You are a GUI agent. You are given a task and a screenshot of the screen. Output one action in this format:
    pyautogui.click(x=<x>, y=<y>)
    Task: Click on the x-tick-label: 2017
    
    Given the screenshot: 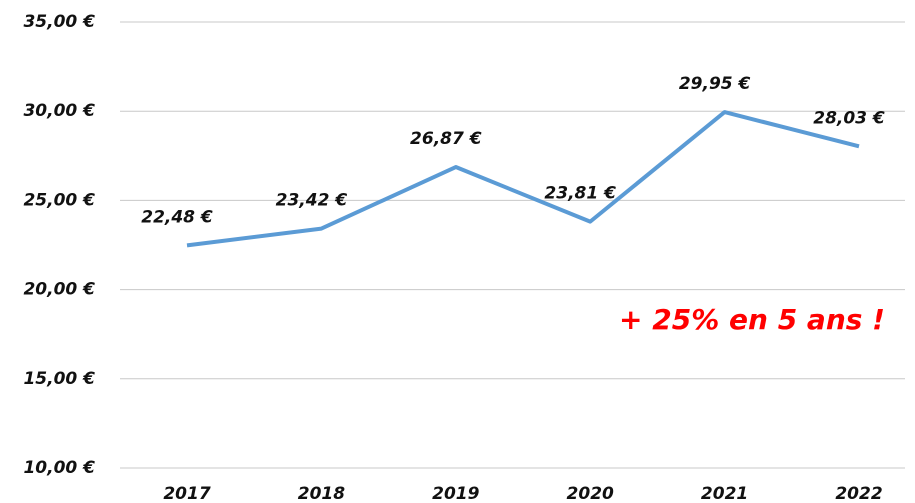 What is the action you would take?
    pyautogui.click(x=186, y=493)
    